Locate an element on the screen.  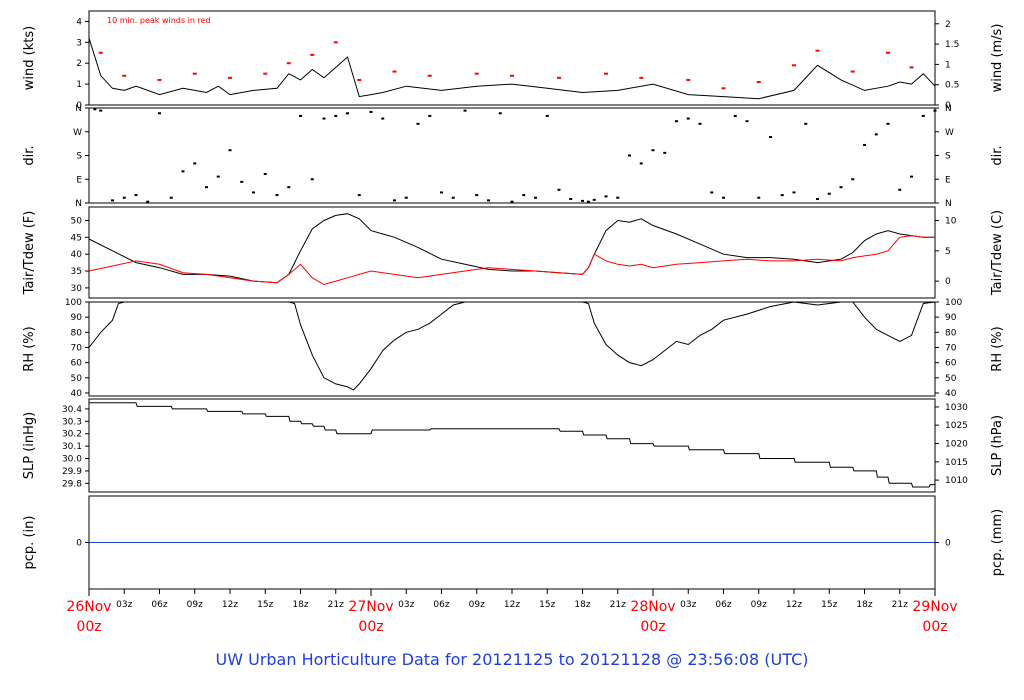
x-day-date-label: 29Nov is located at coordinates (934, 607).